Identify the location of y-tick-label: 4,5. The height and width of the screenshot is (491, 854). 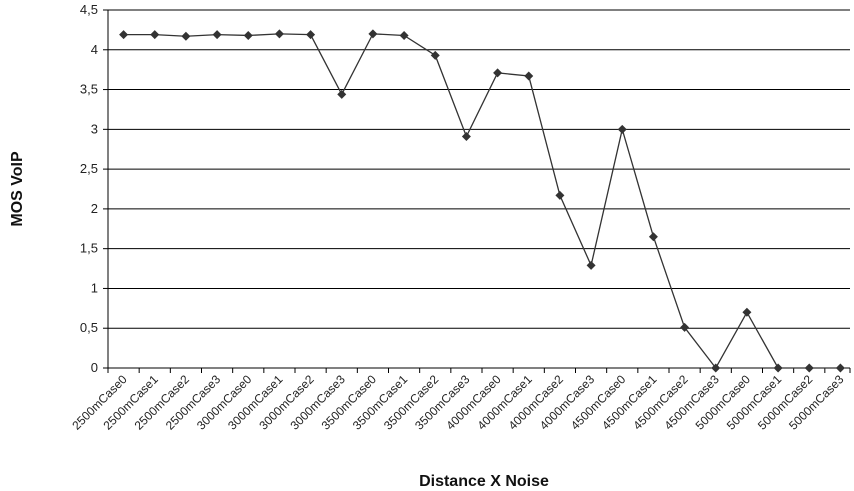
(89, 9).